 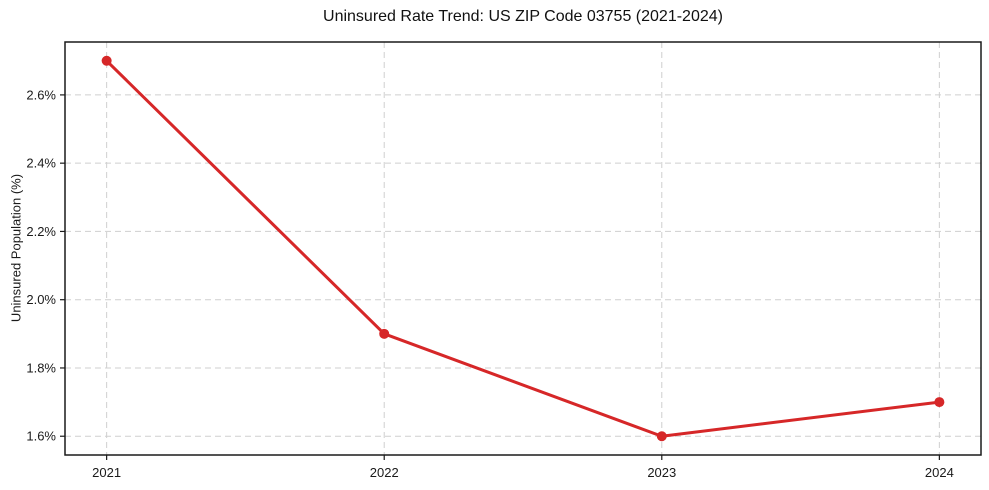 What do you see at coordinates (41, 367) in the screenshot?
I see `y-tick-label: 1.8%` at bounding box center [41, 367].